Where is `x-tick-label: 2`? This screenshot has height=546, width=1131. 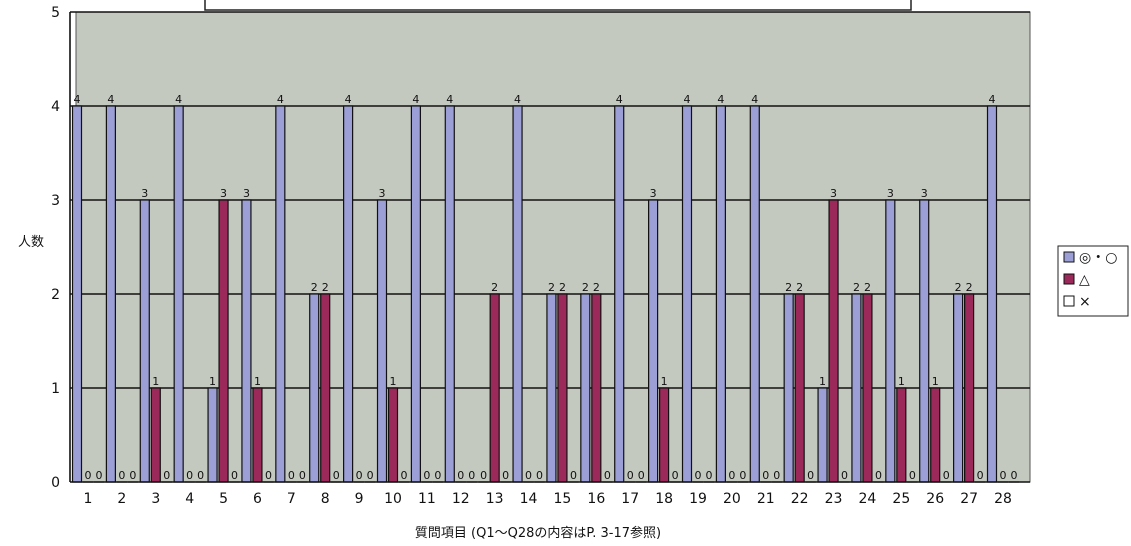 x-tick-label: 2 is located at coordinates (121, 499).